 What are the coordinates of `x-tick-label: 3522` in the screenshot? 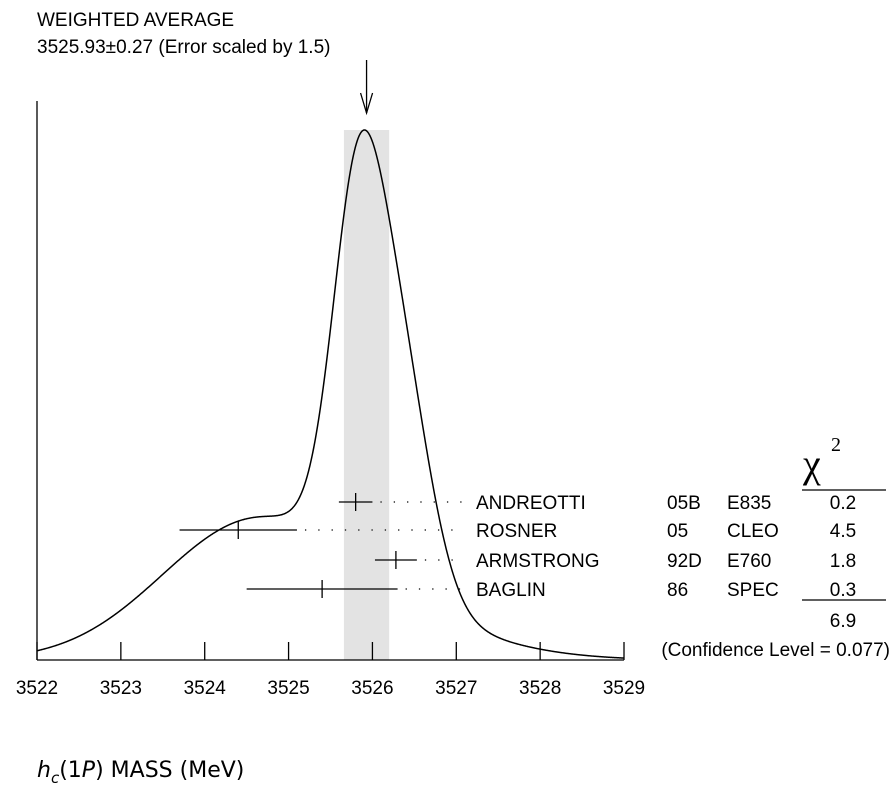 It's located at (37, 688).